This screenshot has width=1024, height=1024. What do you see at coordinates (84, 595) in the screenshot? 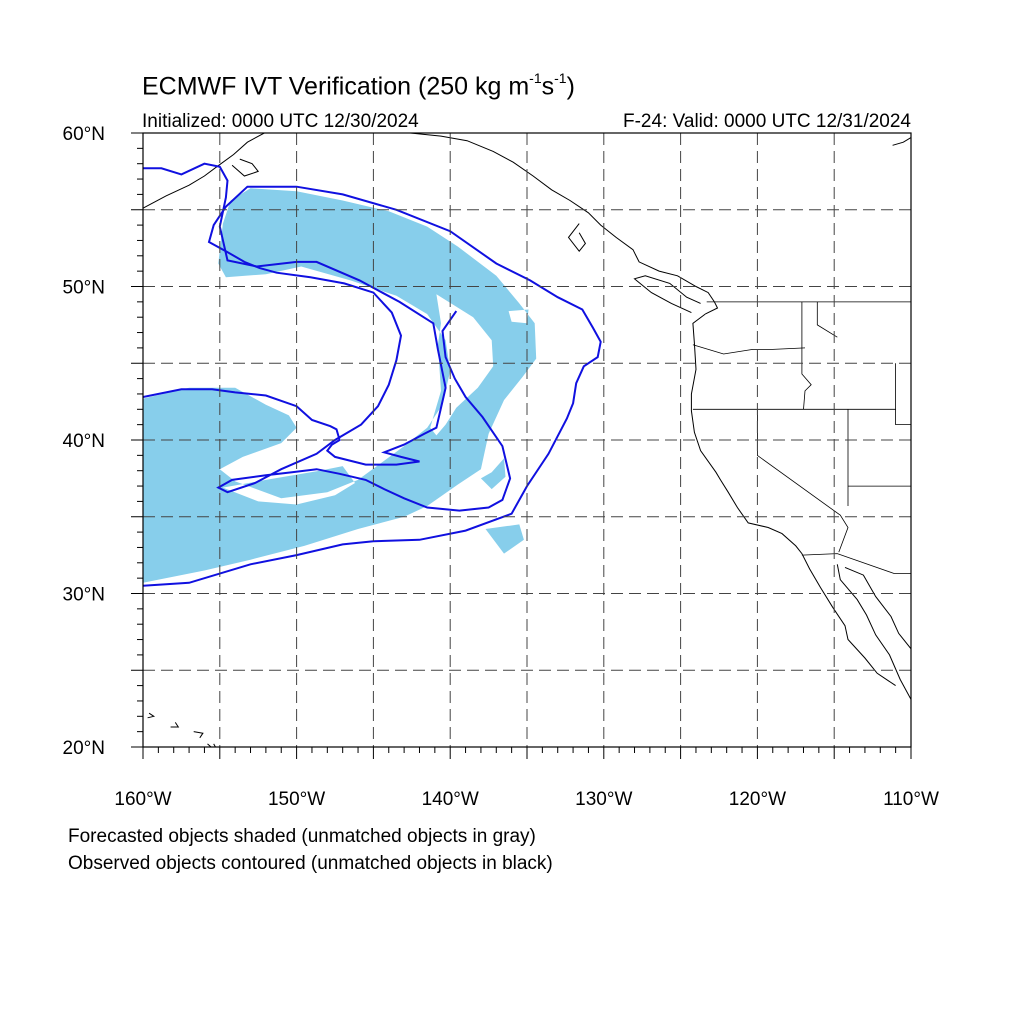
I see `lat-tick-label: 30°N` at bounding box center [84, 595].